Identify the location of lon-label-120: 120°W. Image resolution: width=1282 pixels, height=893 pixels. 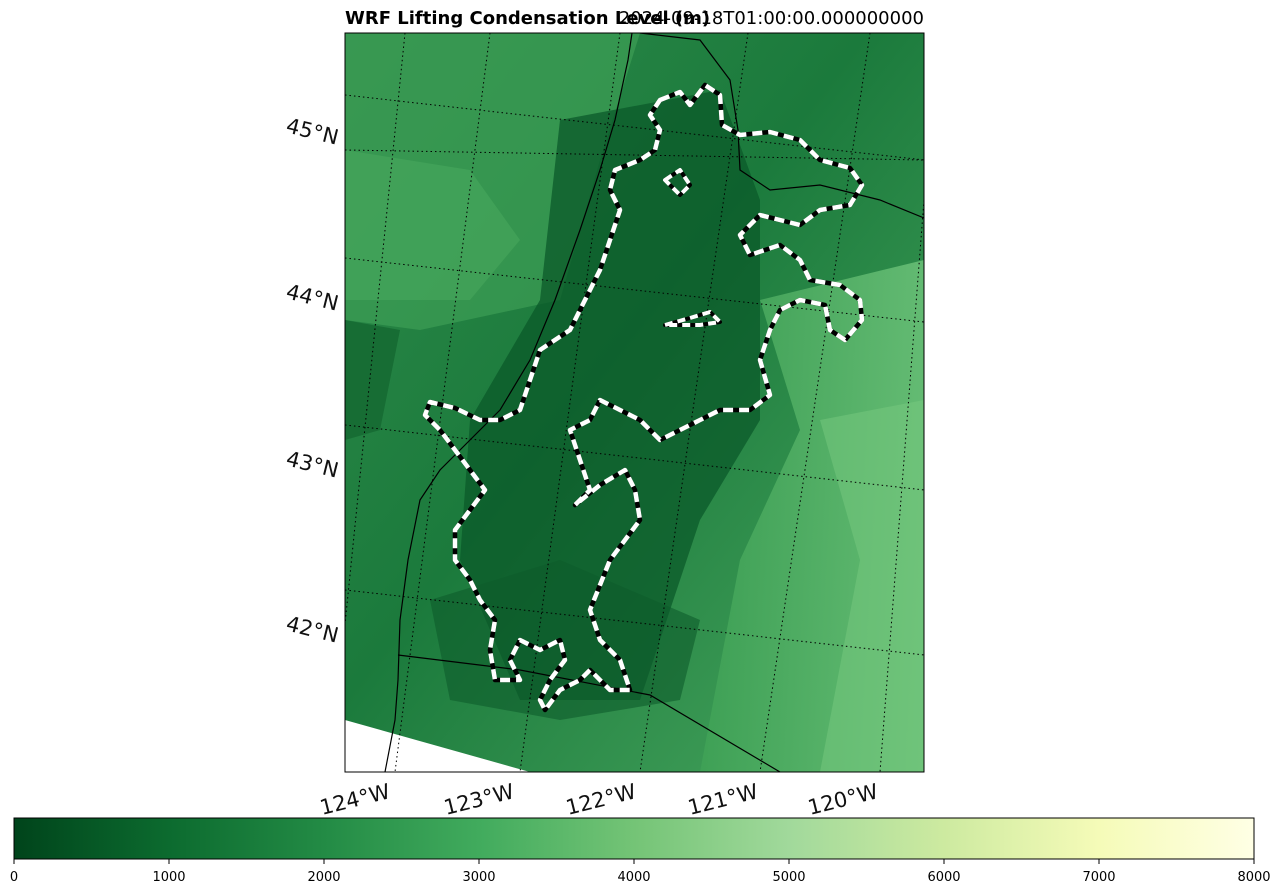
(842, 799).